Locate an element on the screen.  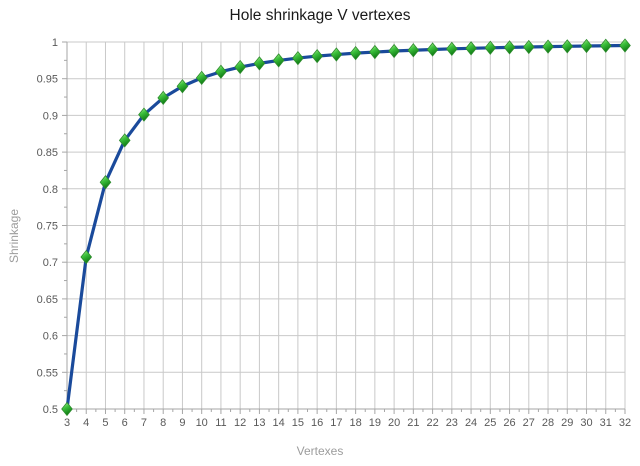
svg-text: 19 is located at coordinates (375, 423).